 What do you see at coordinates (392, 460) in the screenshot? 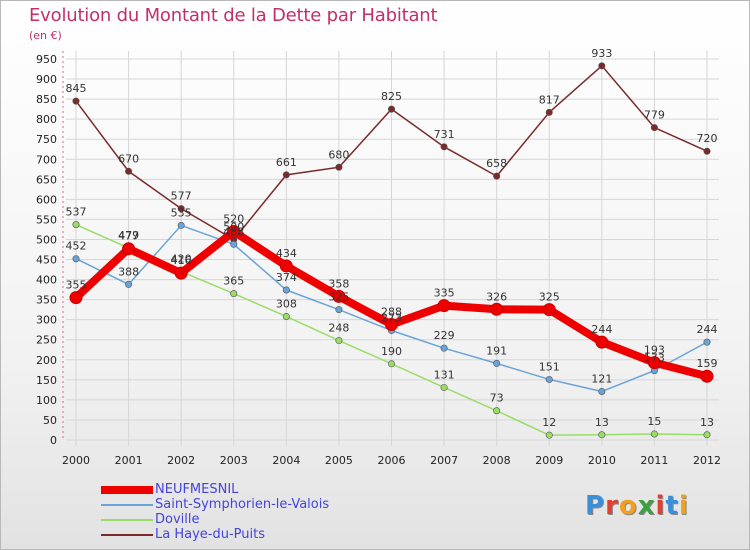
I see `x-tick-label: 2006` at bounding box center [392, 460].